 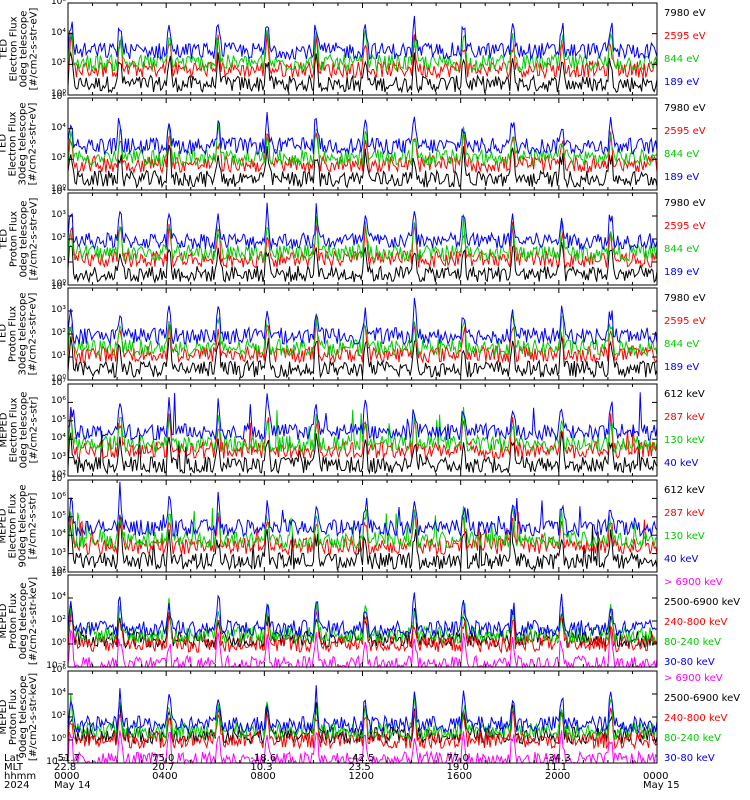 What do you see at coordinates (689, 758) in the screenshot?
I see `legend-entry: 30-80 keV` at bounding box center [689, 758].